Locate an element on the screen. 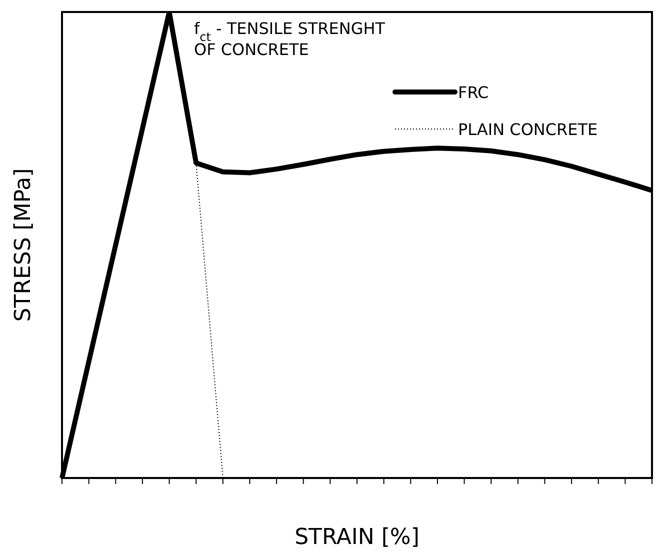  legend-label: FRC is located at coordinates (473, 92).